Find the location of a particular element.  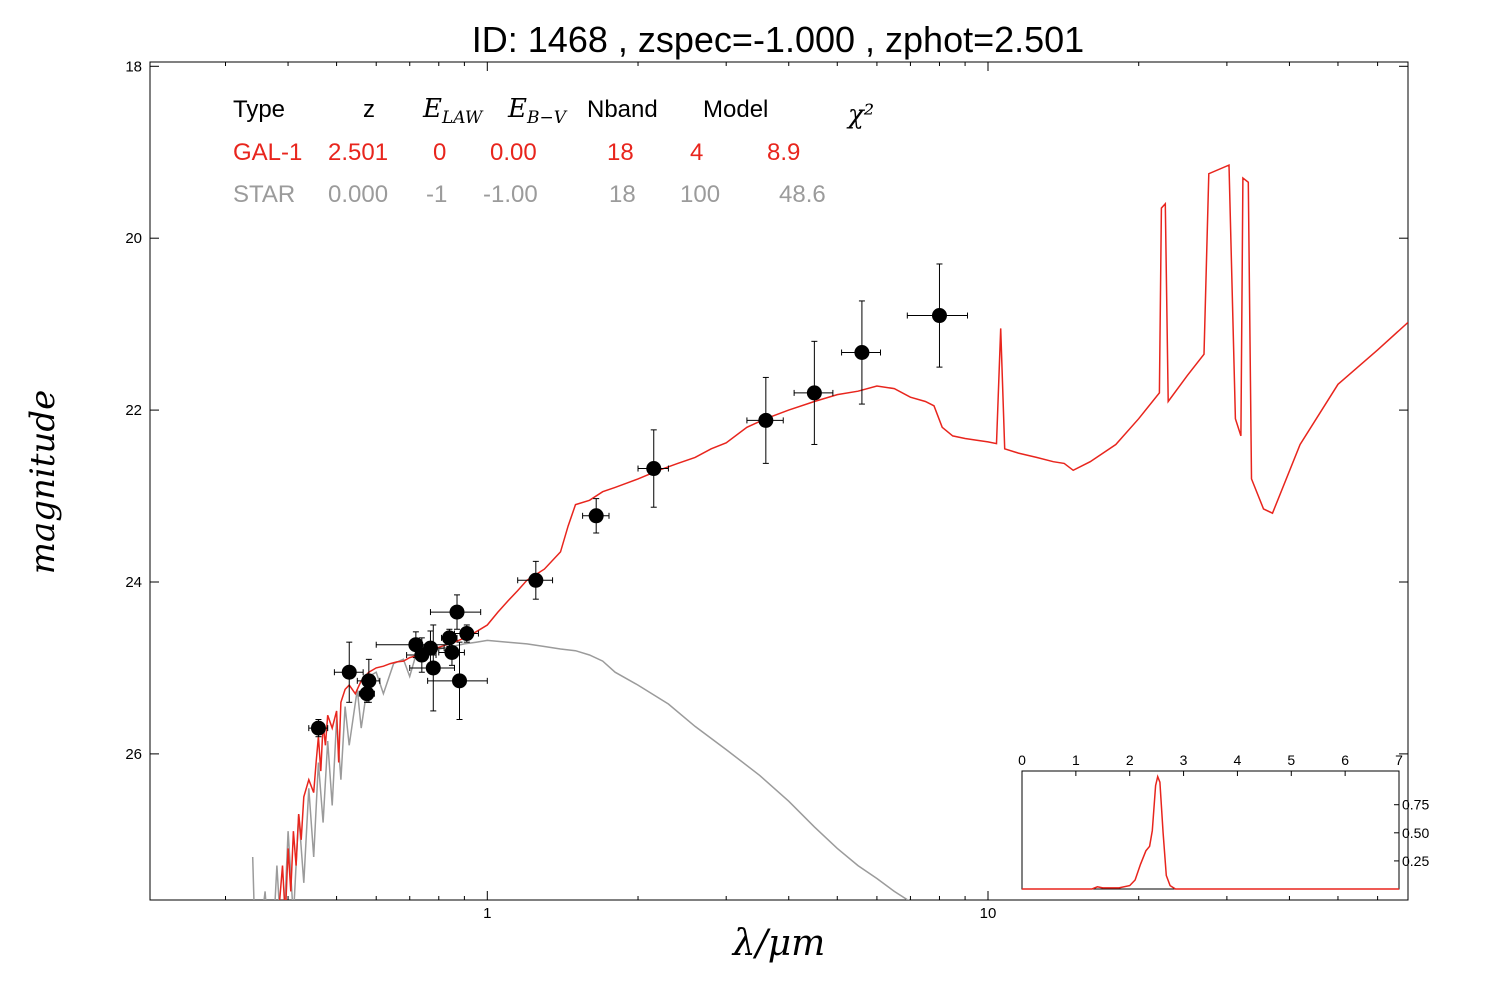

table-header-cell: ELAW is located at coordinates (453, 111).